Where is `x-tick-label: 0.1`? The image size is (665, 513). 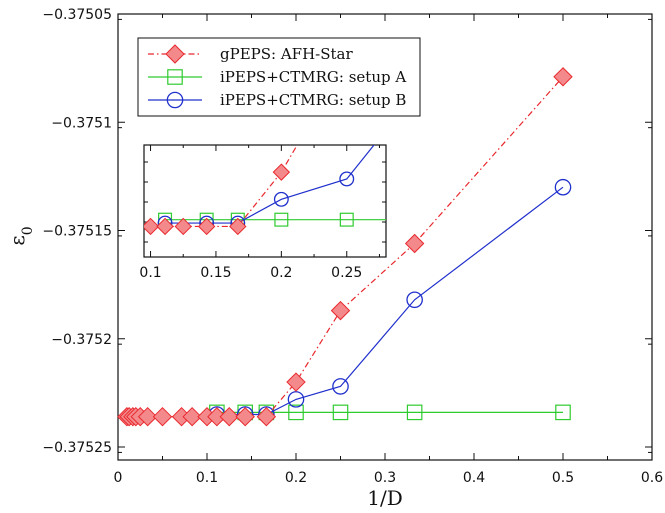 x-tick-label: 0.1 is located at coordinates (207, 478).